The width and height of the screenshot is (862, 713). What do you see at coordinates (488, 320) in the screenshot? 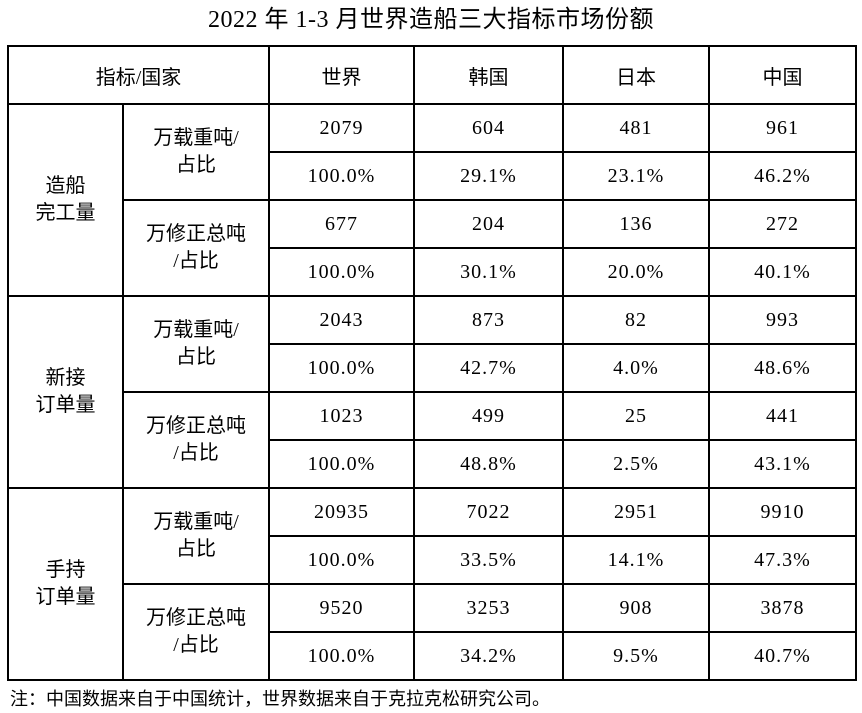
I see `value-cell: 873` at bounding box center [488, 320].